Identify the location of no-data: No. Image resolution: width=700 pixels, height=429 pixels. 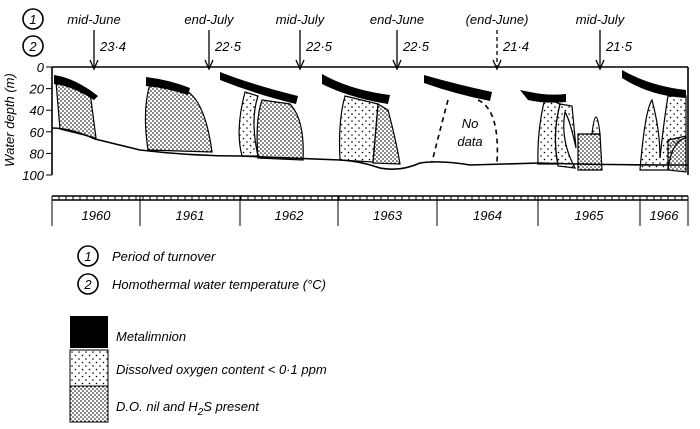
(470, 123).